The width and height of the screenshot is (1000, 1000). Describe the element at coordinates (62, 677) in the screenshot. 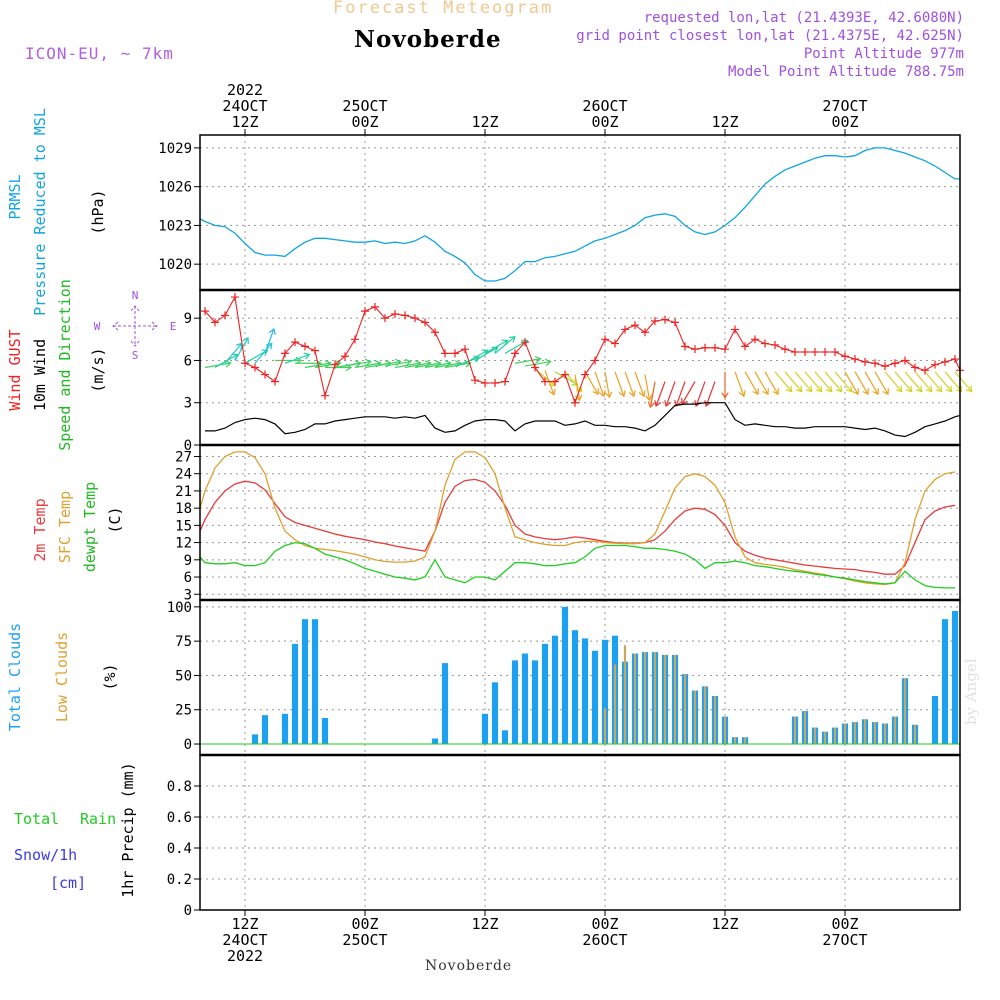

I see `clouds-label-low: Low Clouds` at that location.